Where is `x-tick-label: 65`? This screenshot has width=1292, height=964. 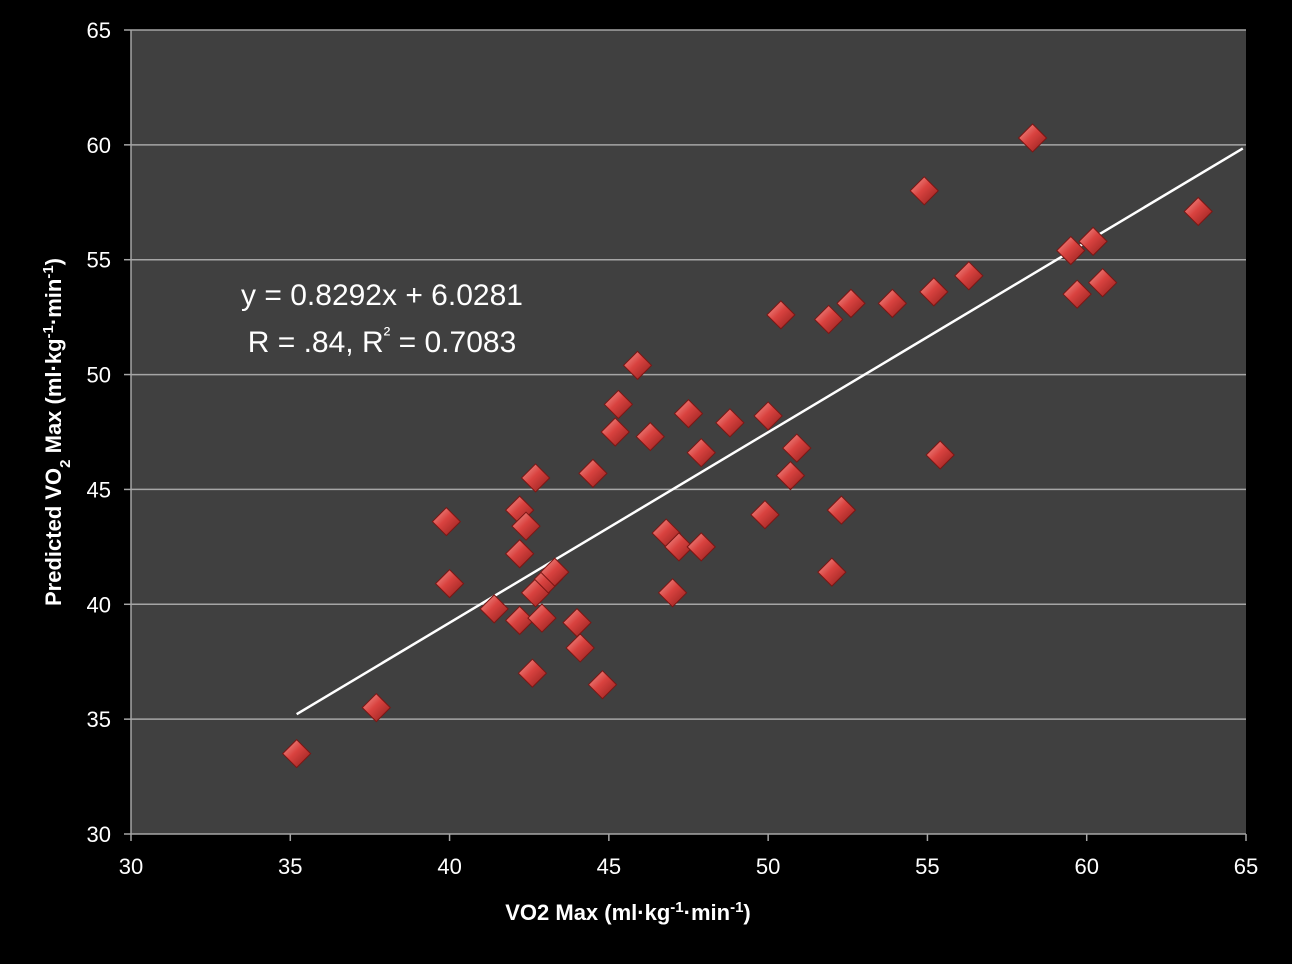 x-tick-label: 65 is located at coordinates (1246, 866).